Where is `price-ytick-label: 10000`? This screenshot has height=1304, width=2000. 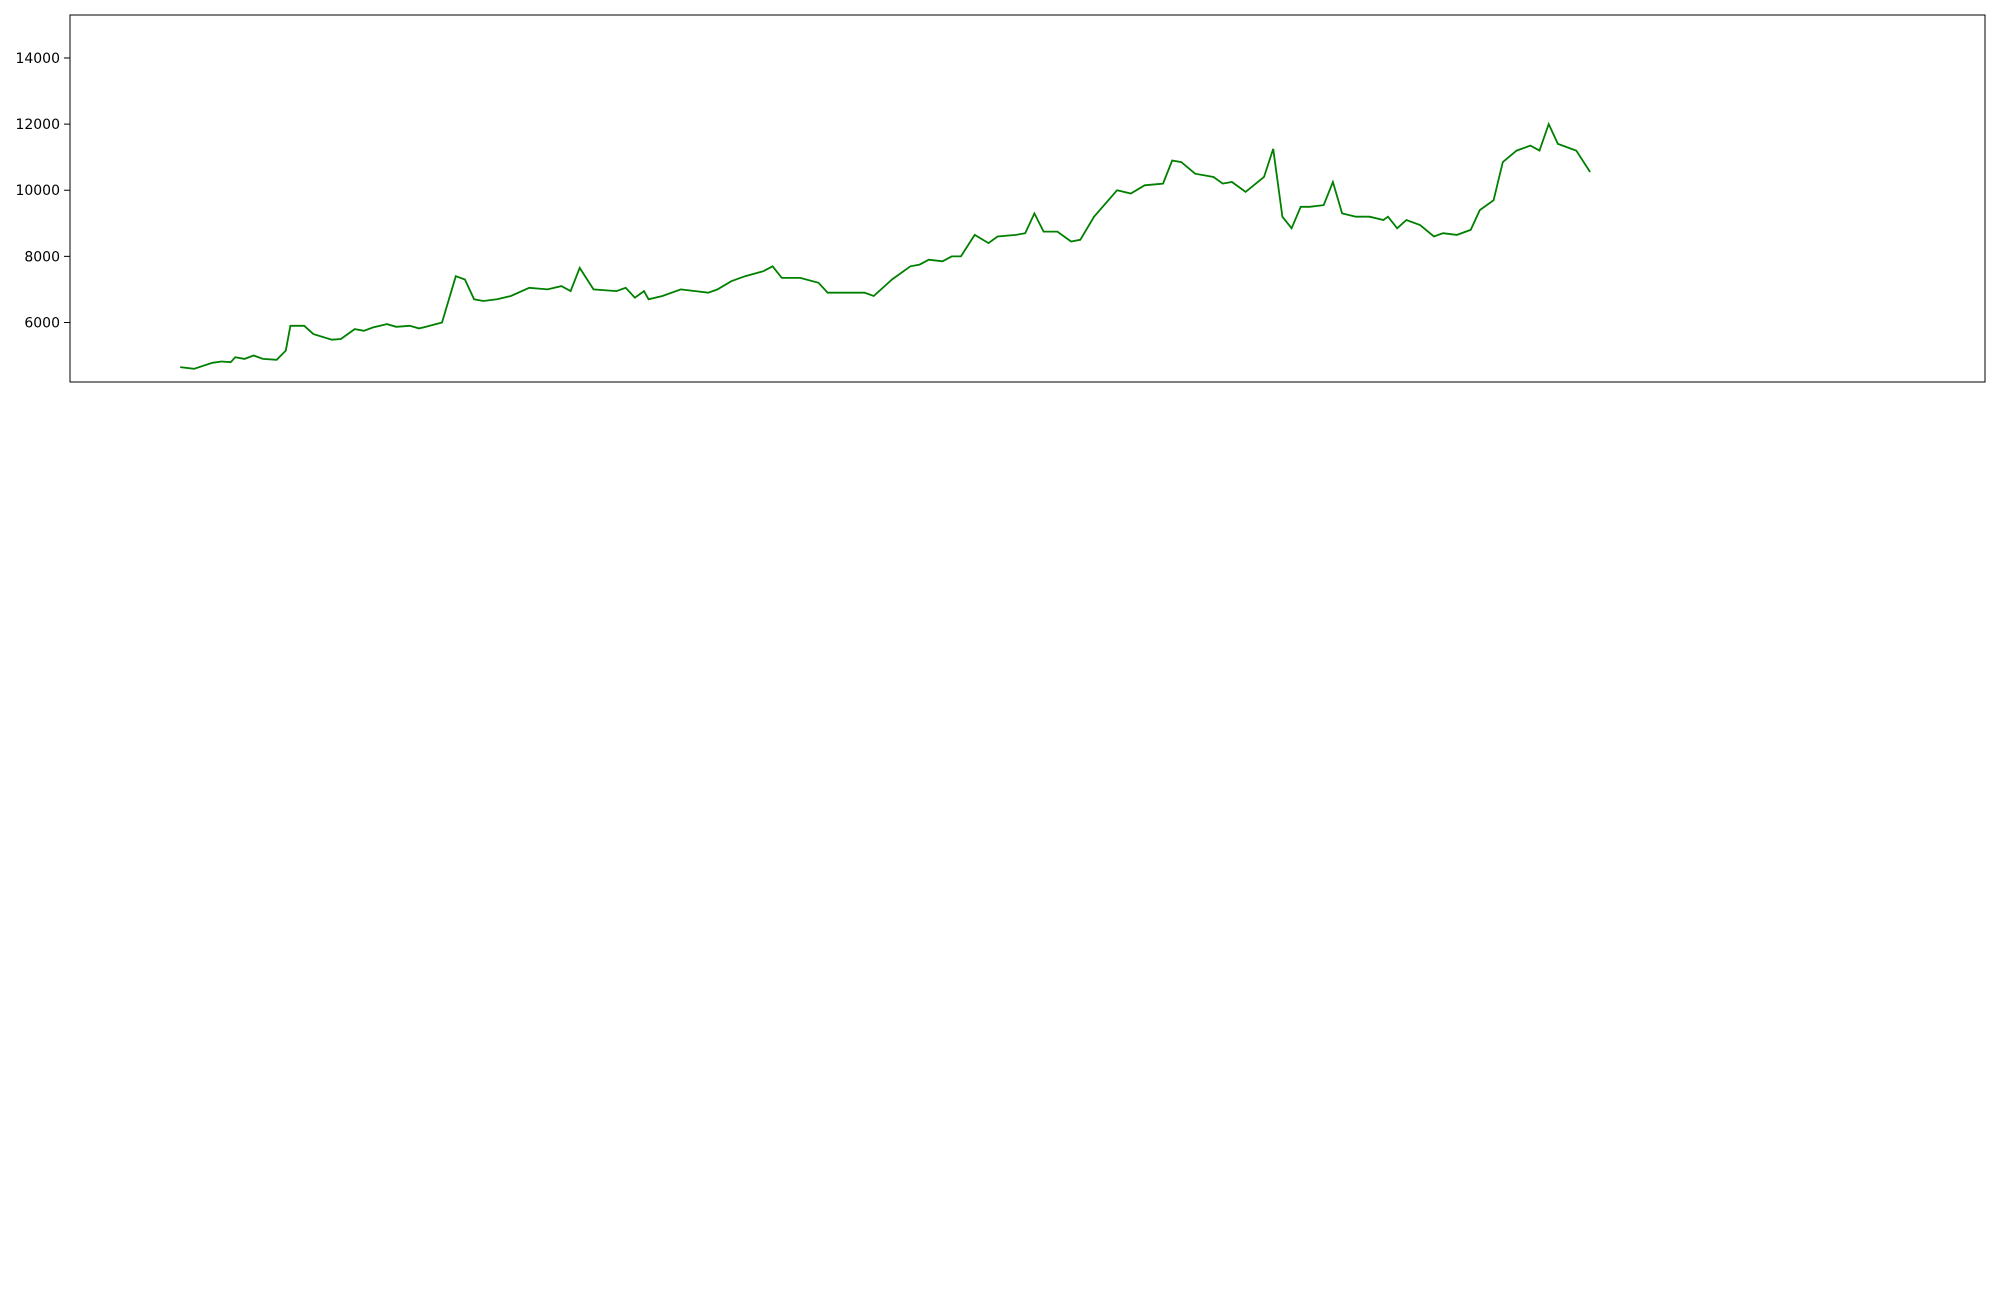
price-ytick-label: 10000 is located at coordinates (37, 191).